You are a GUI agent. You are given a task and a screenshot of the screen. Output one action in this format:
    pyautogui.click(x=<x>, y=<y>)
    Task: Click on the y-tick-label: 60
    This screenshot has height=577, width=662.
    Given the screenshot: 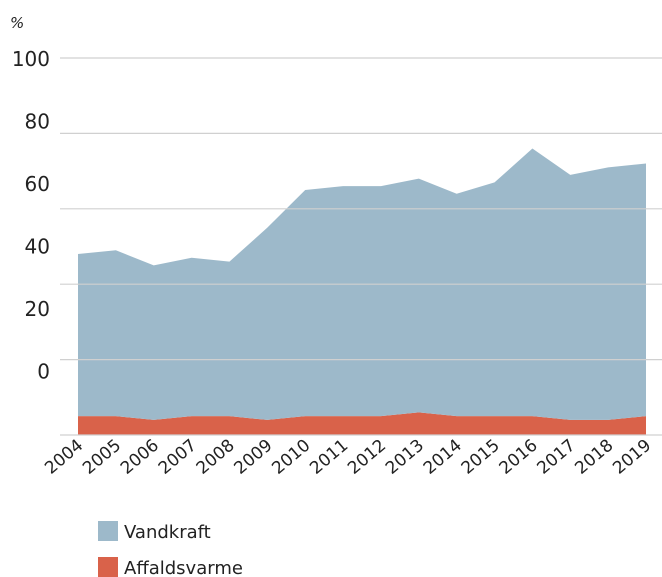 What is the action you would take?
    pyautogui.click(x=37, y=184)
    